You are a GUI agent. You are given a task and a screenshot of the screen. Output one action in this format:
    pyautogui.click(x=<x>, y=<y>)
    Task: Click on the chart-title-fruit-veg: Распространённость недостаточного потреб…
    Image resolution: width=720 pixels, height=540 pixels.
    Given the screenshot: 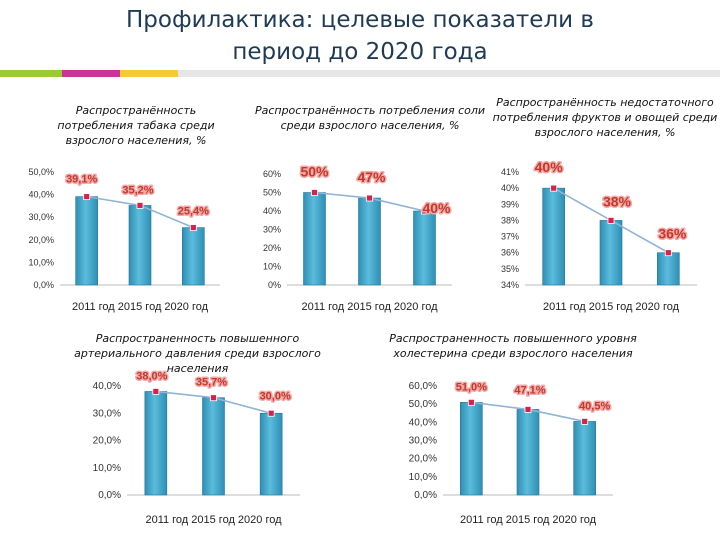 What is the action you would take?
    pyautogui.click(x=605, y=117)
    